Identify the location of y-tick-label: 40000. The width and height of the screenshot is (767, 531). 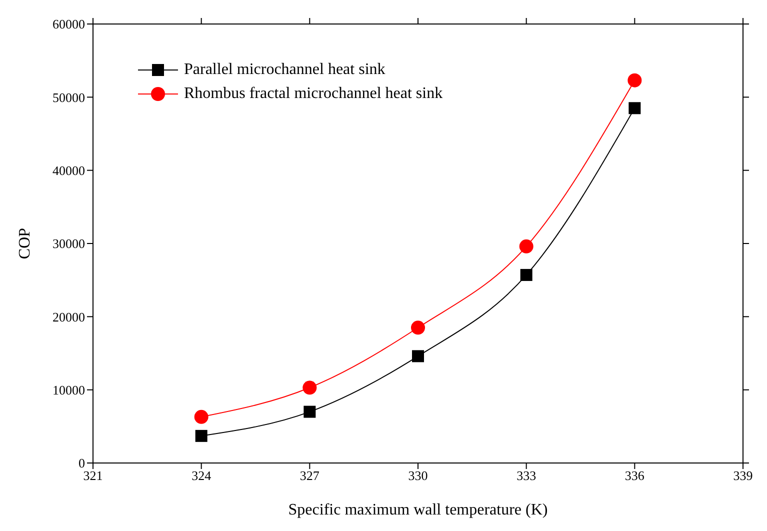
(68, 170).